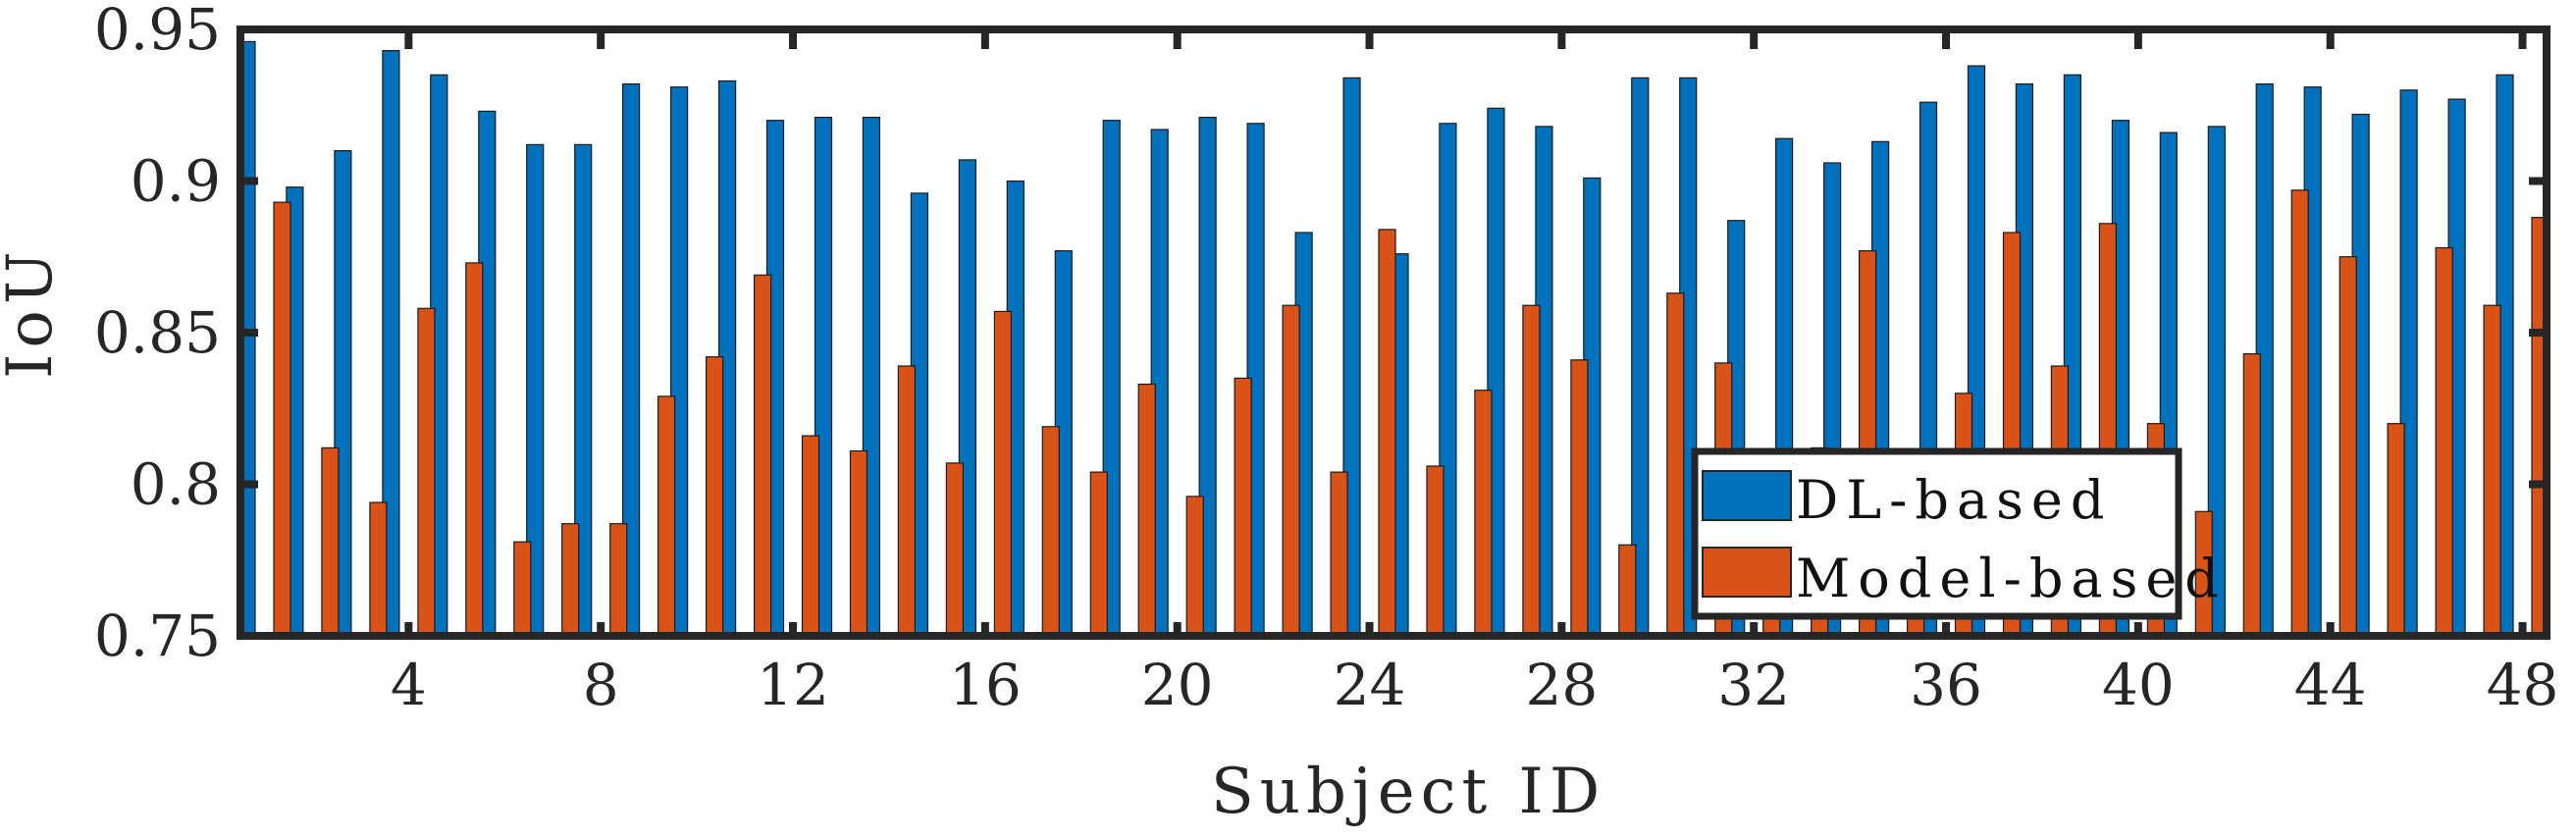 The image size is (2576, 839). What do you see at coordinates (157, 636) in the screenshot?
I see `y-tick-label: 0.75` at bounding box center [157, 636].